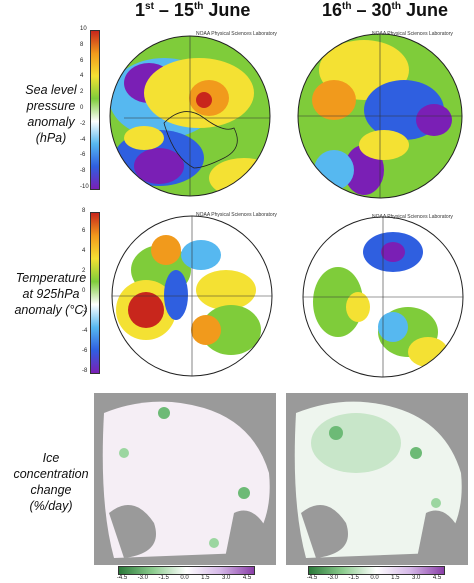 This screenshot has width=474, height=583. What do you see at coordinates (83, 29) in the screenshot?
I see `slp_scale-tick: 10` at bounding box center [83, 29].